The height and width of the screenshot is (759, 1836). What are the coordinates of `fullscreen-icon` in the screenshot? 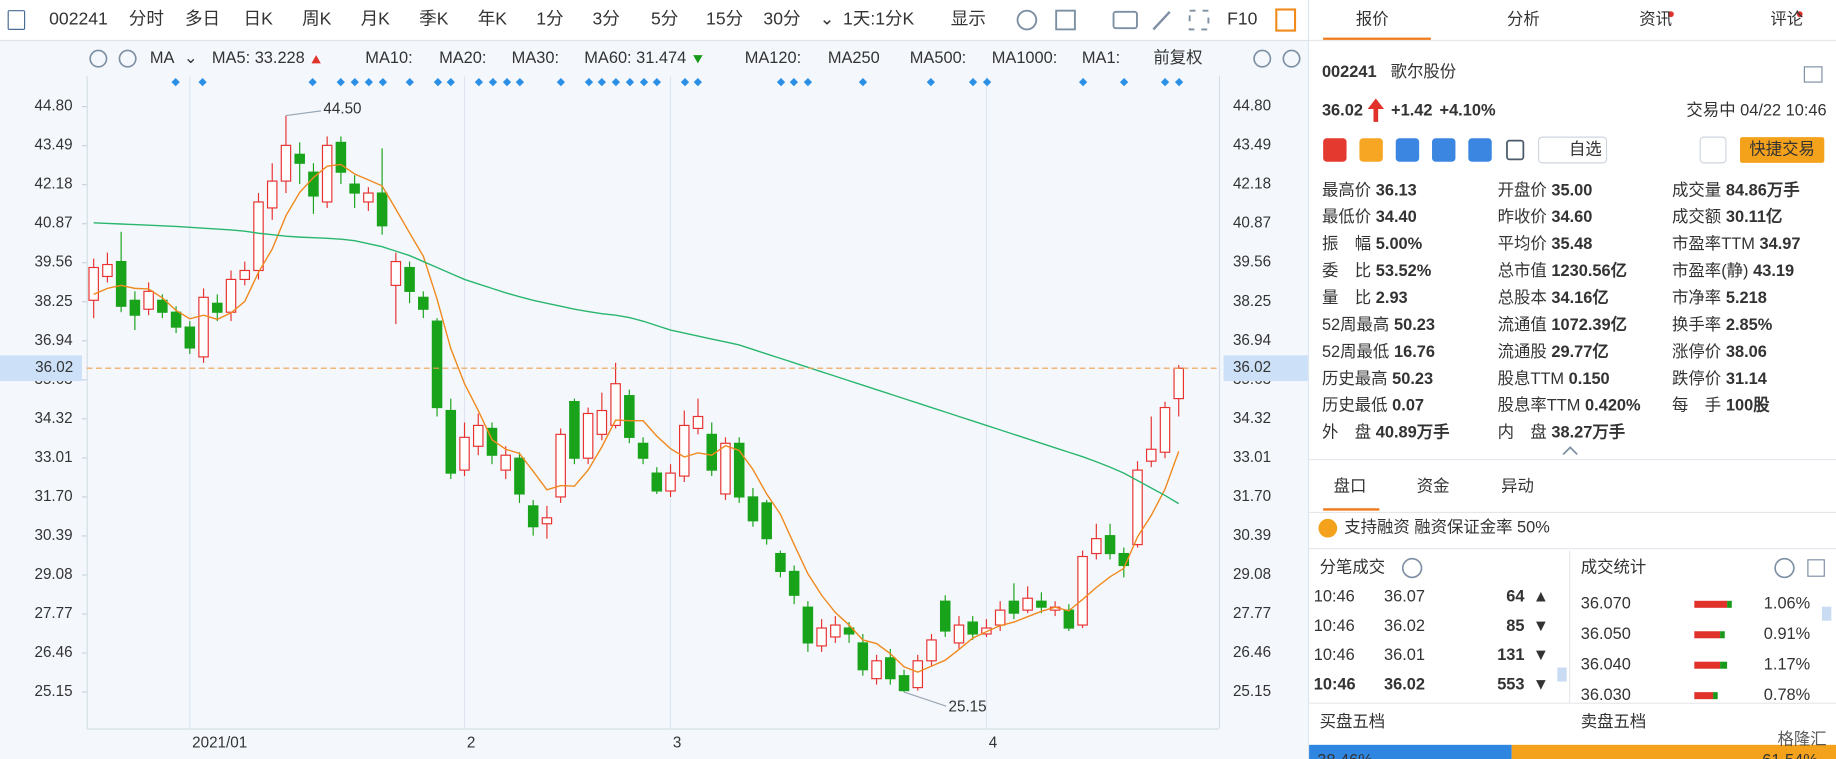 It's located at (1199, 20).